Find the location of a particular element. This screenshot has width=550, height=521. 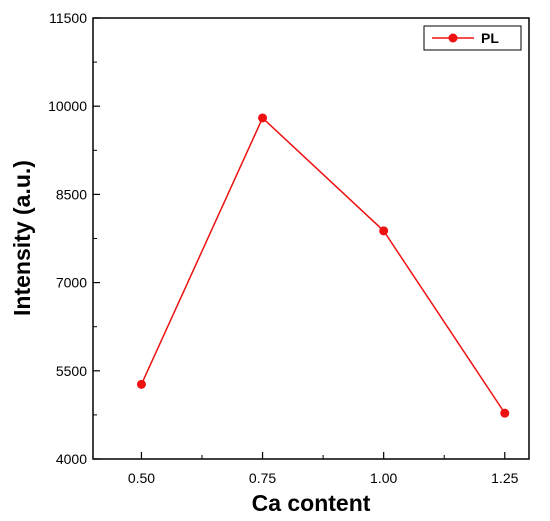

x-axis-label: Ca content is located at coordinates (311, 503).